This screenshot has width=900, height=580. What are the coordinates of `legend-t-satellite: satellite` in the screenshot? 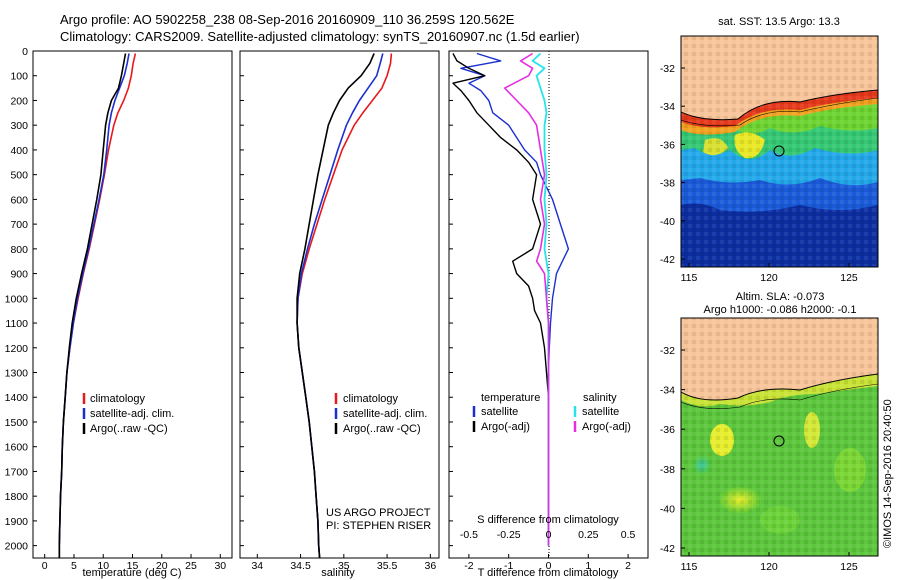 It's located at (499, 412).